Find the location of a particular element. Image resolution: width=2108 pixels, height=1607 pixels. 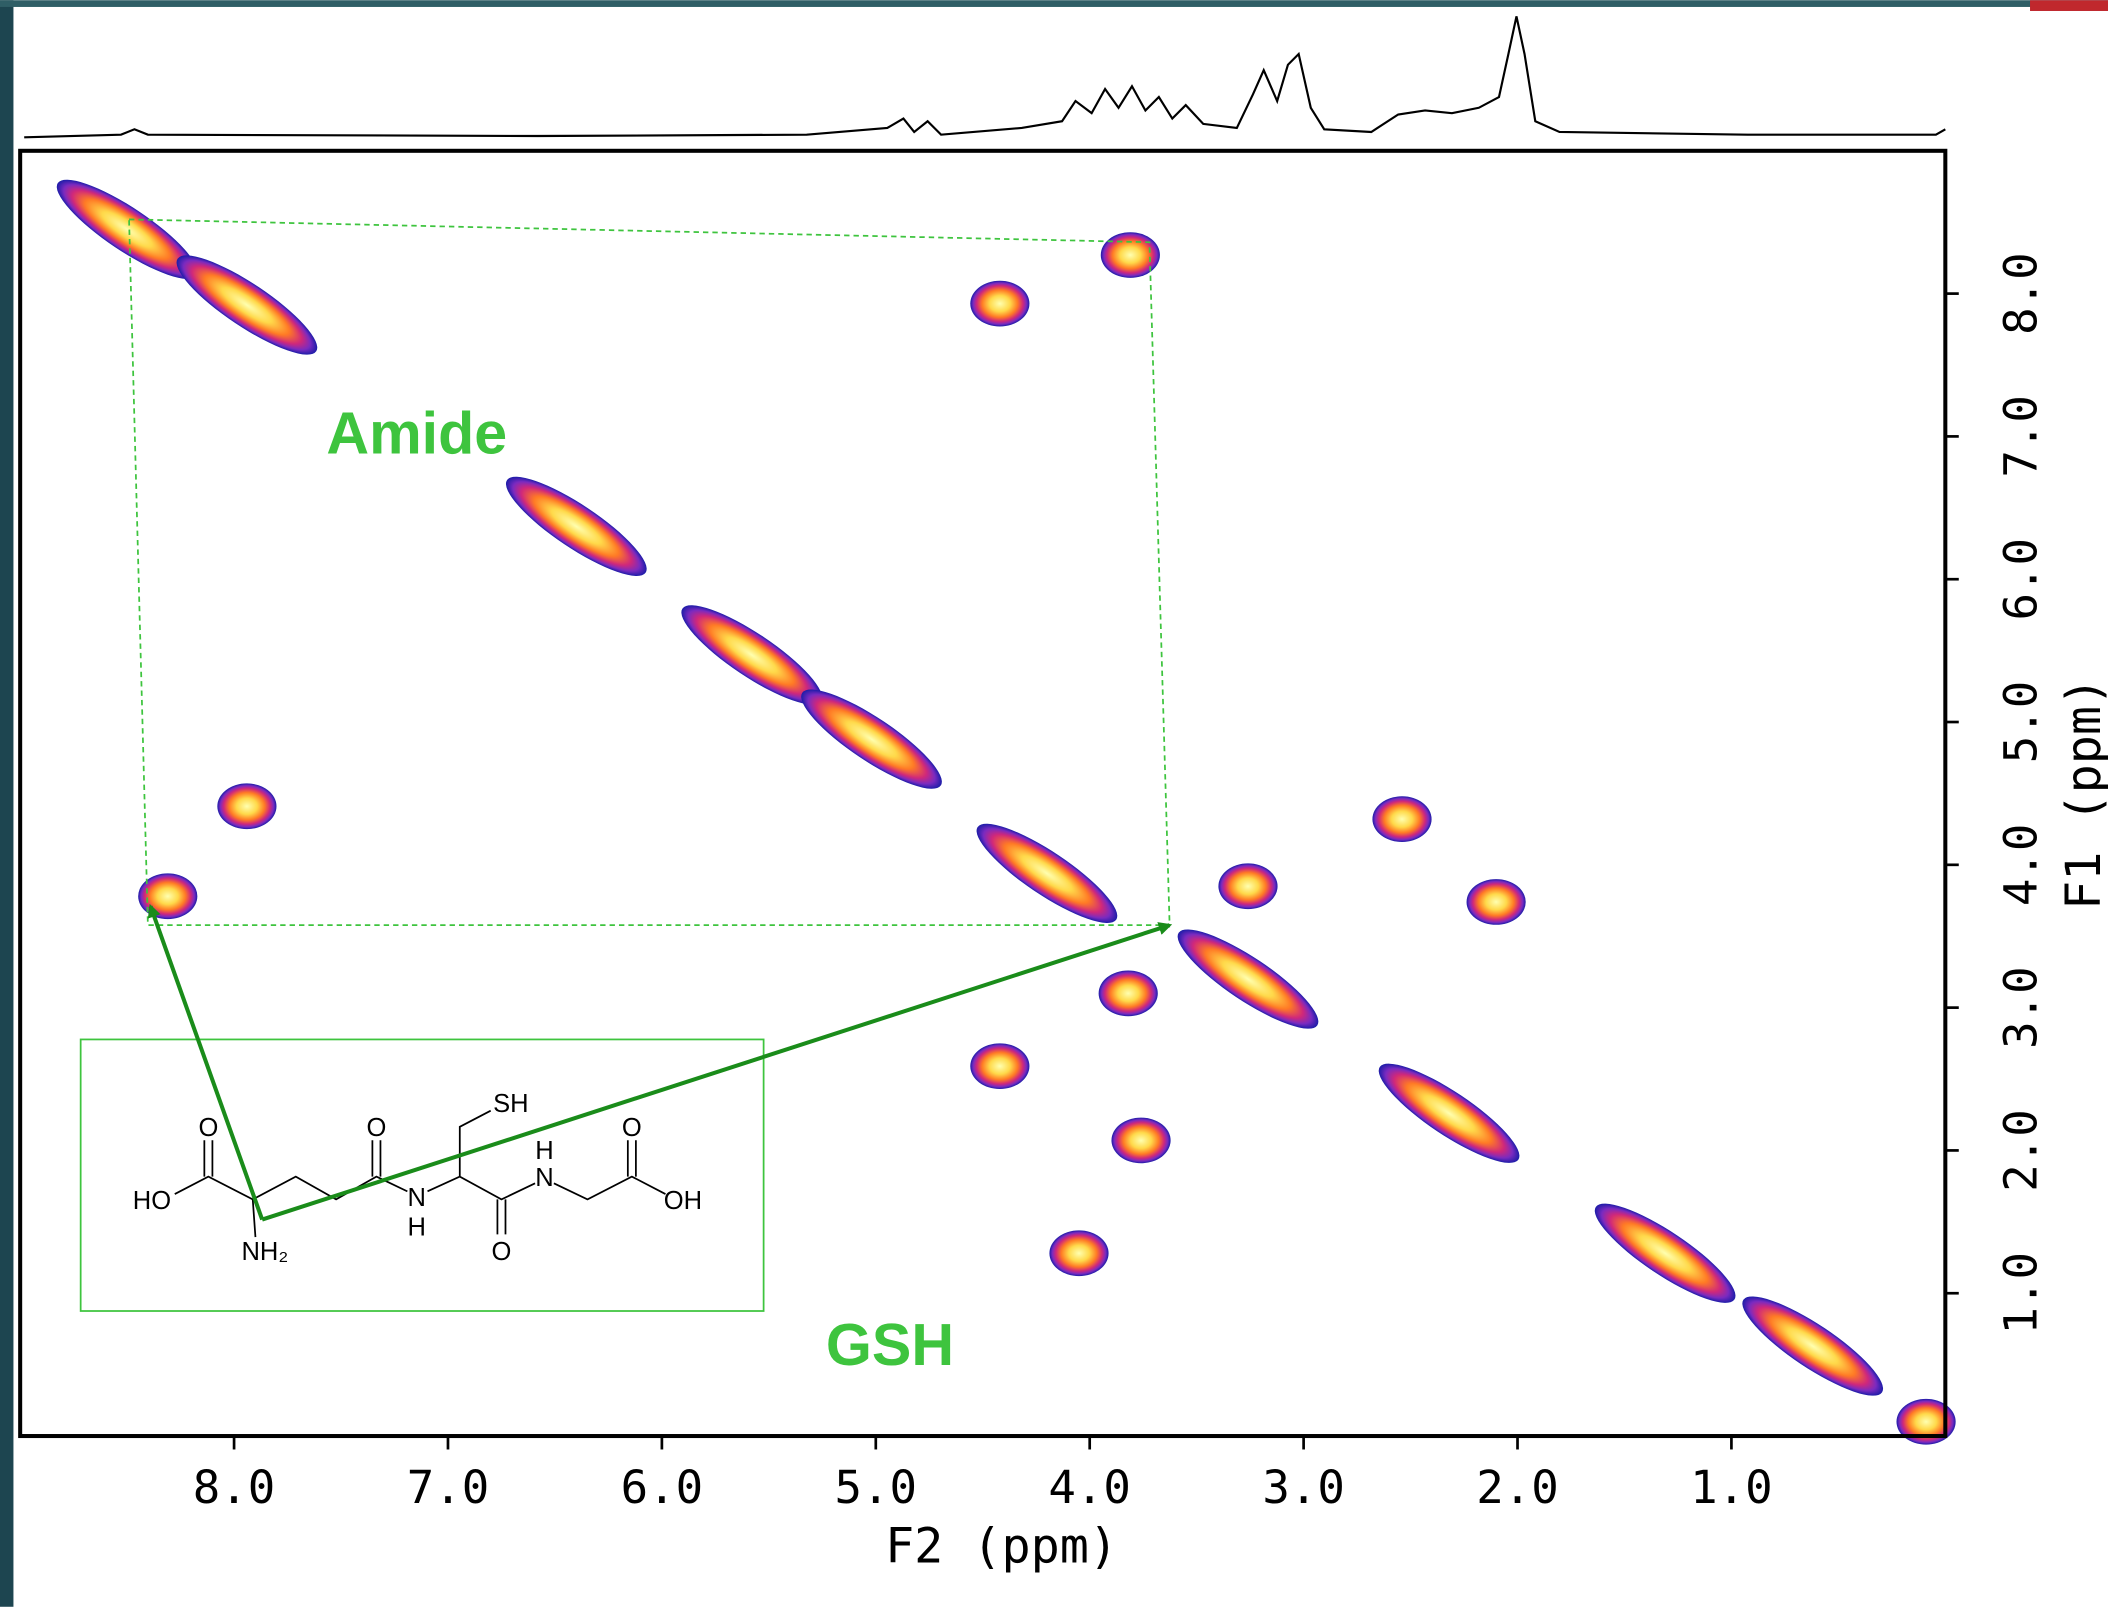

atom-label: SH is located at coordinates (510, 1104).